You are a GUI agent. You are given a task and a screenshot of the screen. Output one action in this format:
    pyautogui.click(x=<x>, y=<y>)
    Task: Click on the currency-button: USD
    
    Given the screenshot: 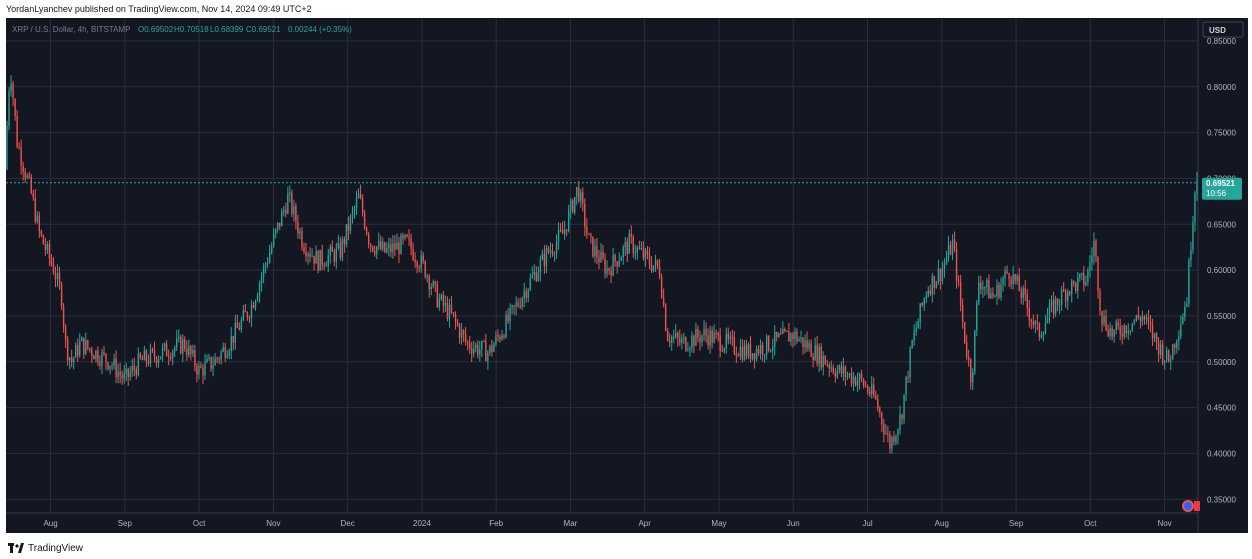 What is the action you would take?
    pyautogui.click(x=1223, y=29)
    